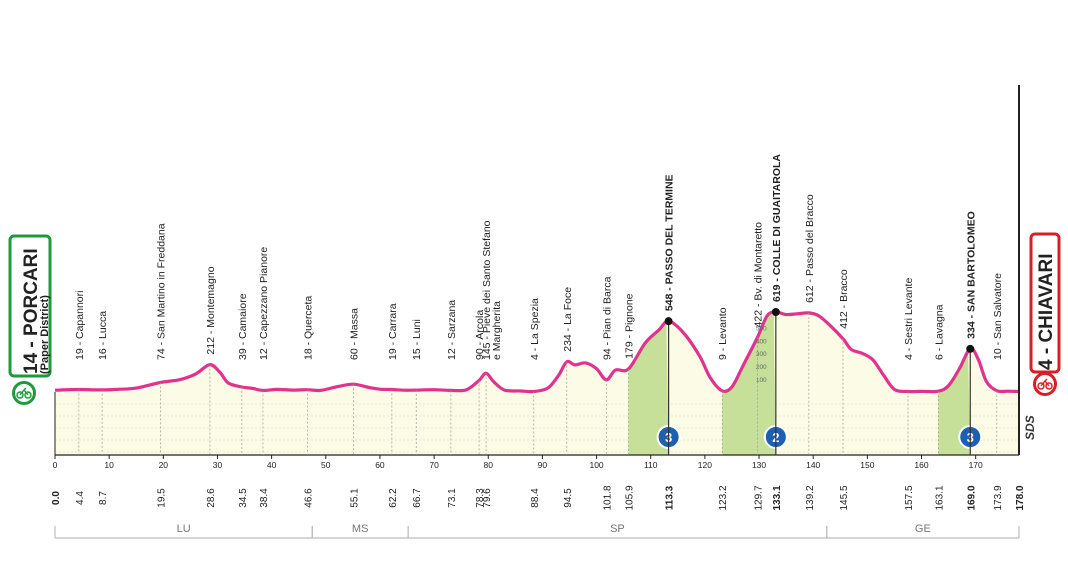 The height and width of the screenshot is (580, 1068). What do you see at coordinates (670, 497) in the screenshot?
I see `waypoint-km: 113.3` at bounding box center [670, 497].